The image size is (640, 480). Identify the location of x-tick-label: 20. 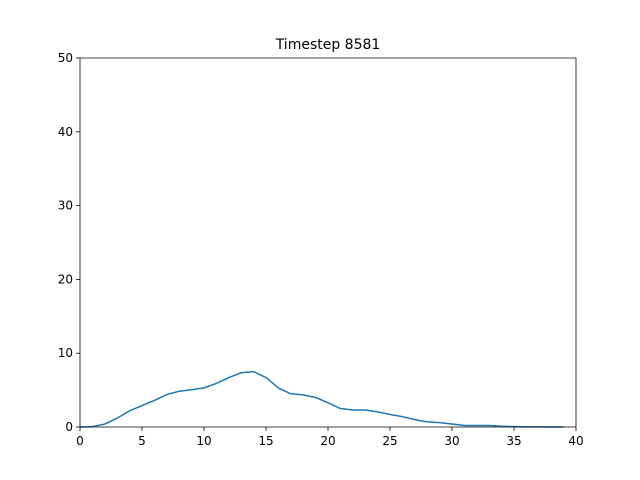
(327, 441).